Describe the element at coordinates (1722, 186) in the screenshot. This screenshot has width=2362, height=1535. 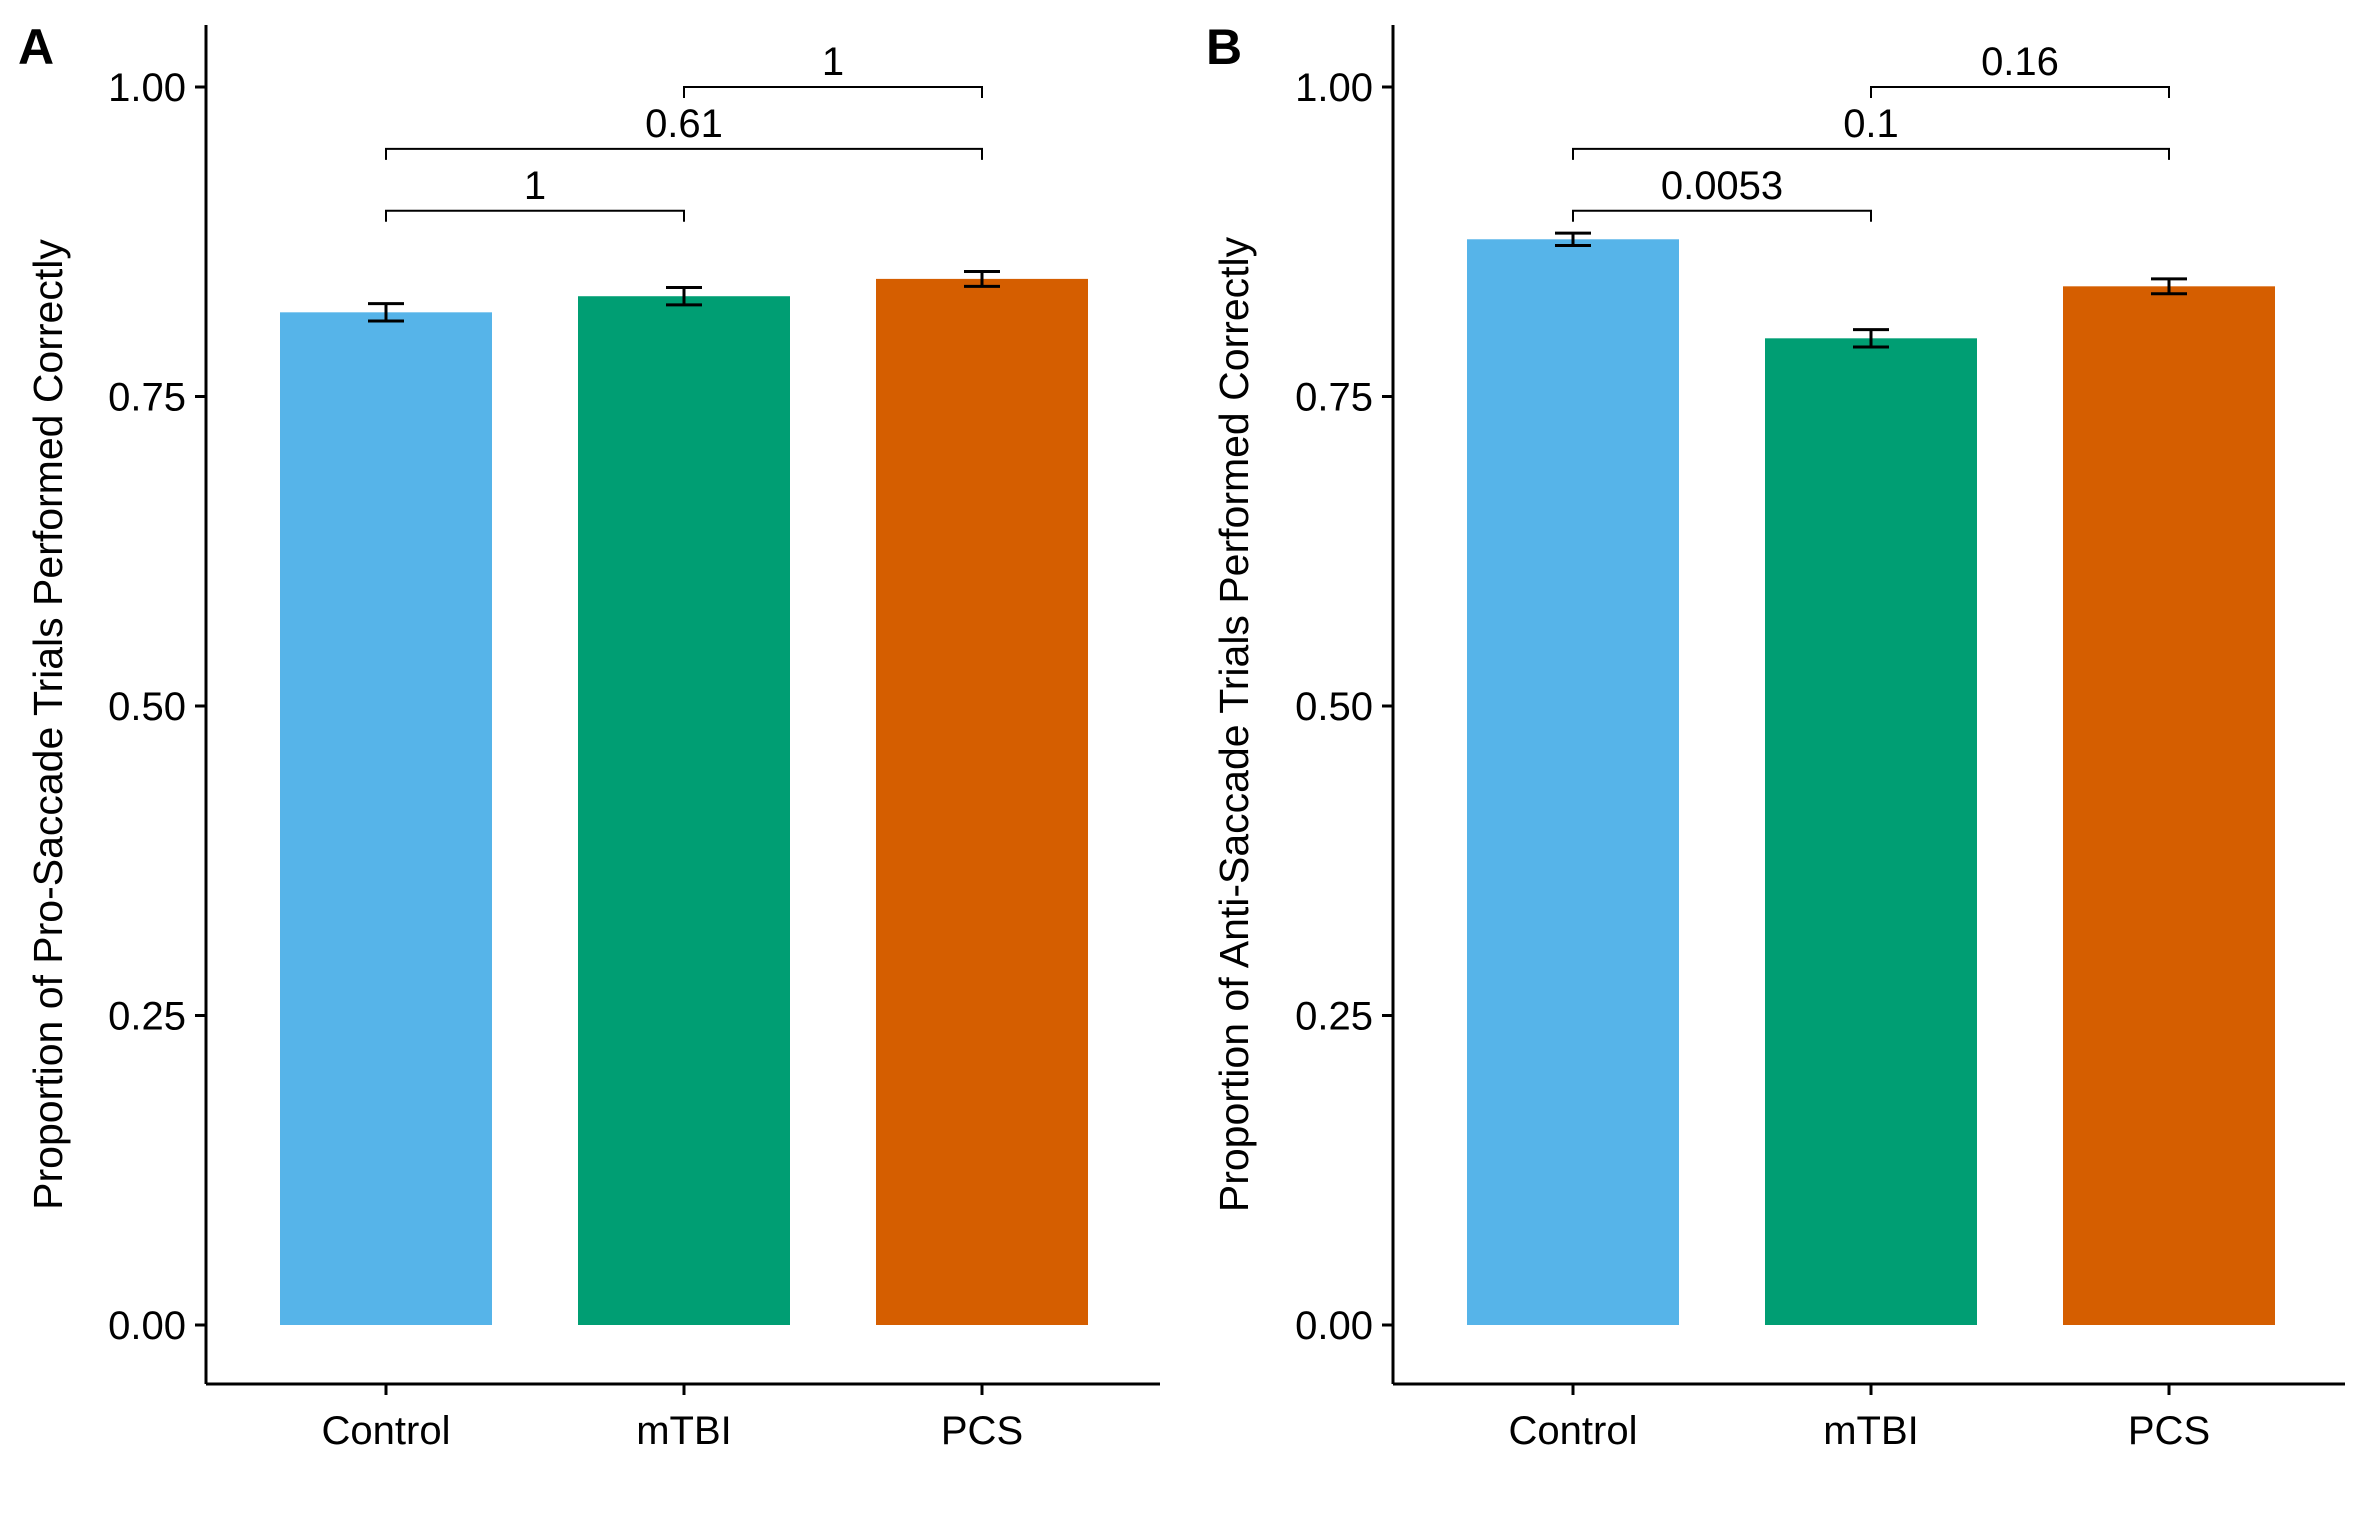
I see `comparison-p-value: 0.0053` at that location.